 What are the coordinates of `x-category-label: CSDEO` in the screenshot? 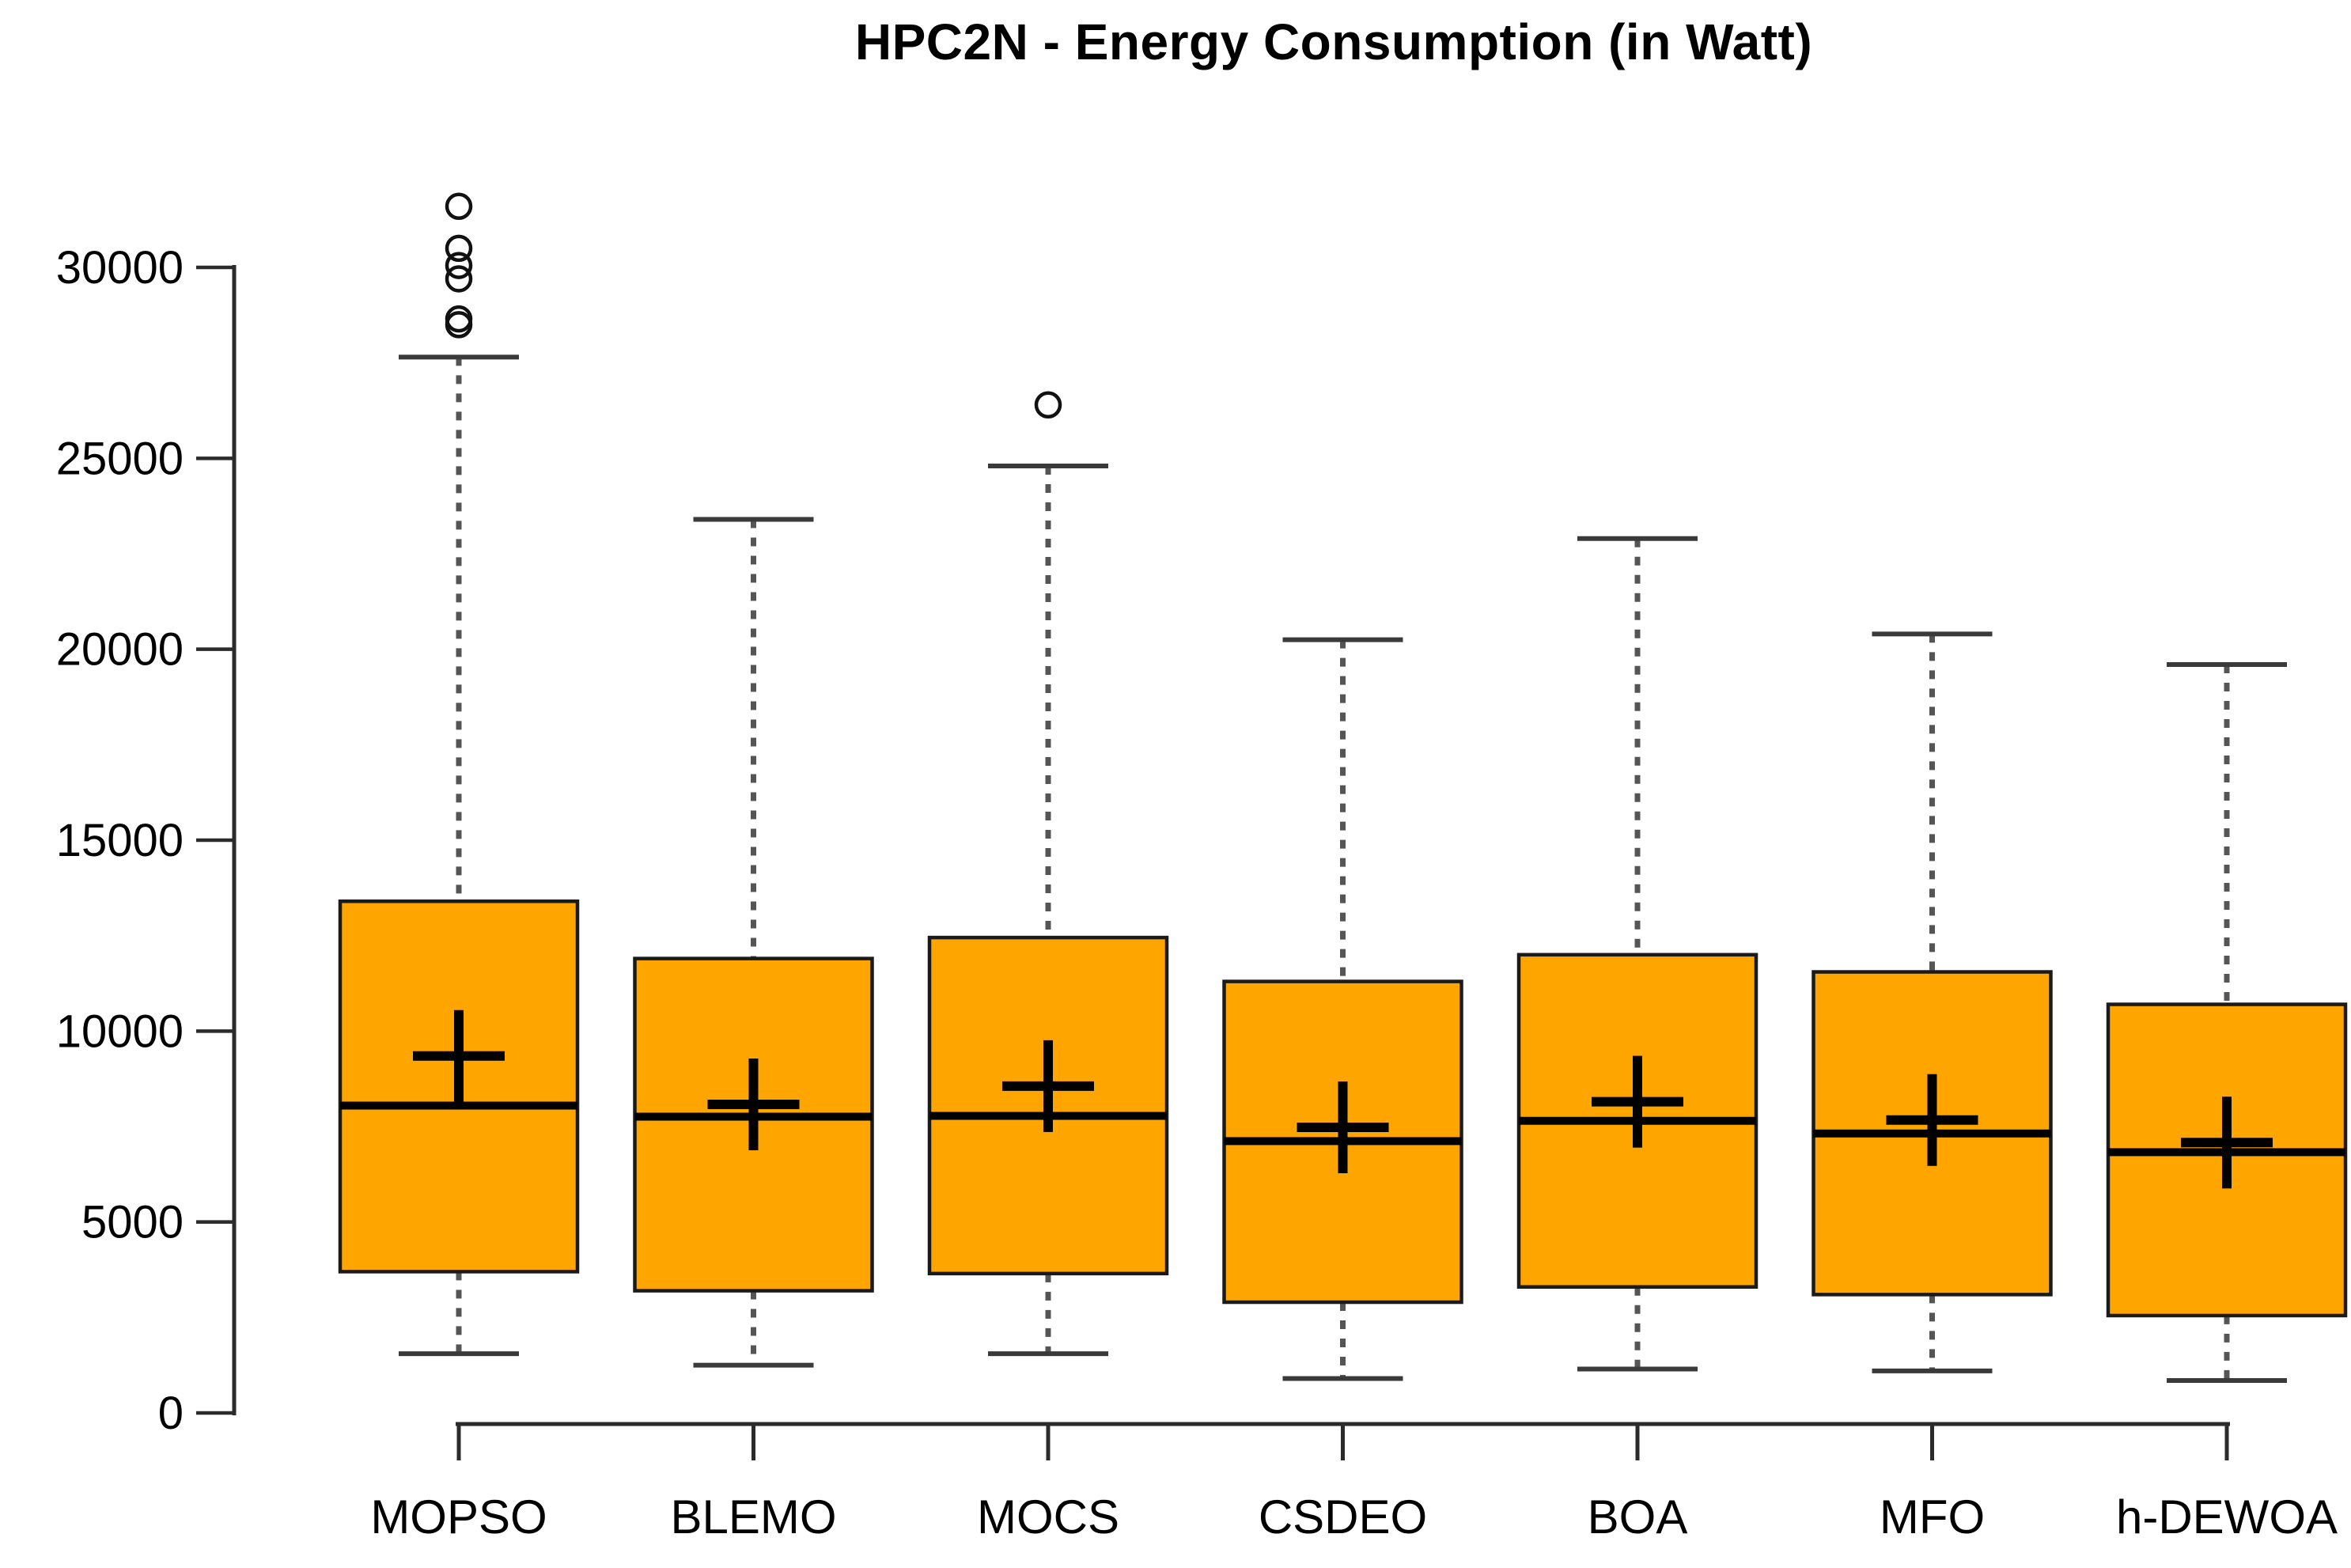 It's located at (1343, 1516).